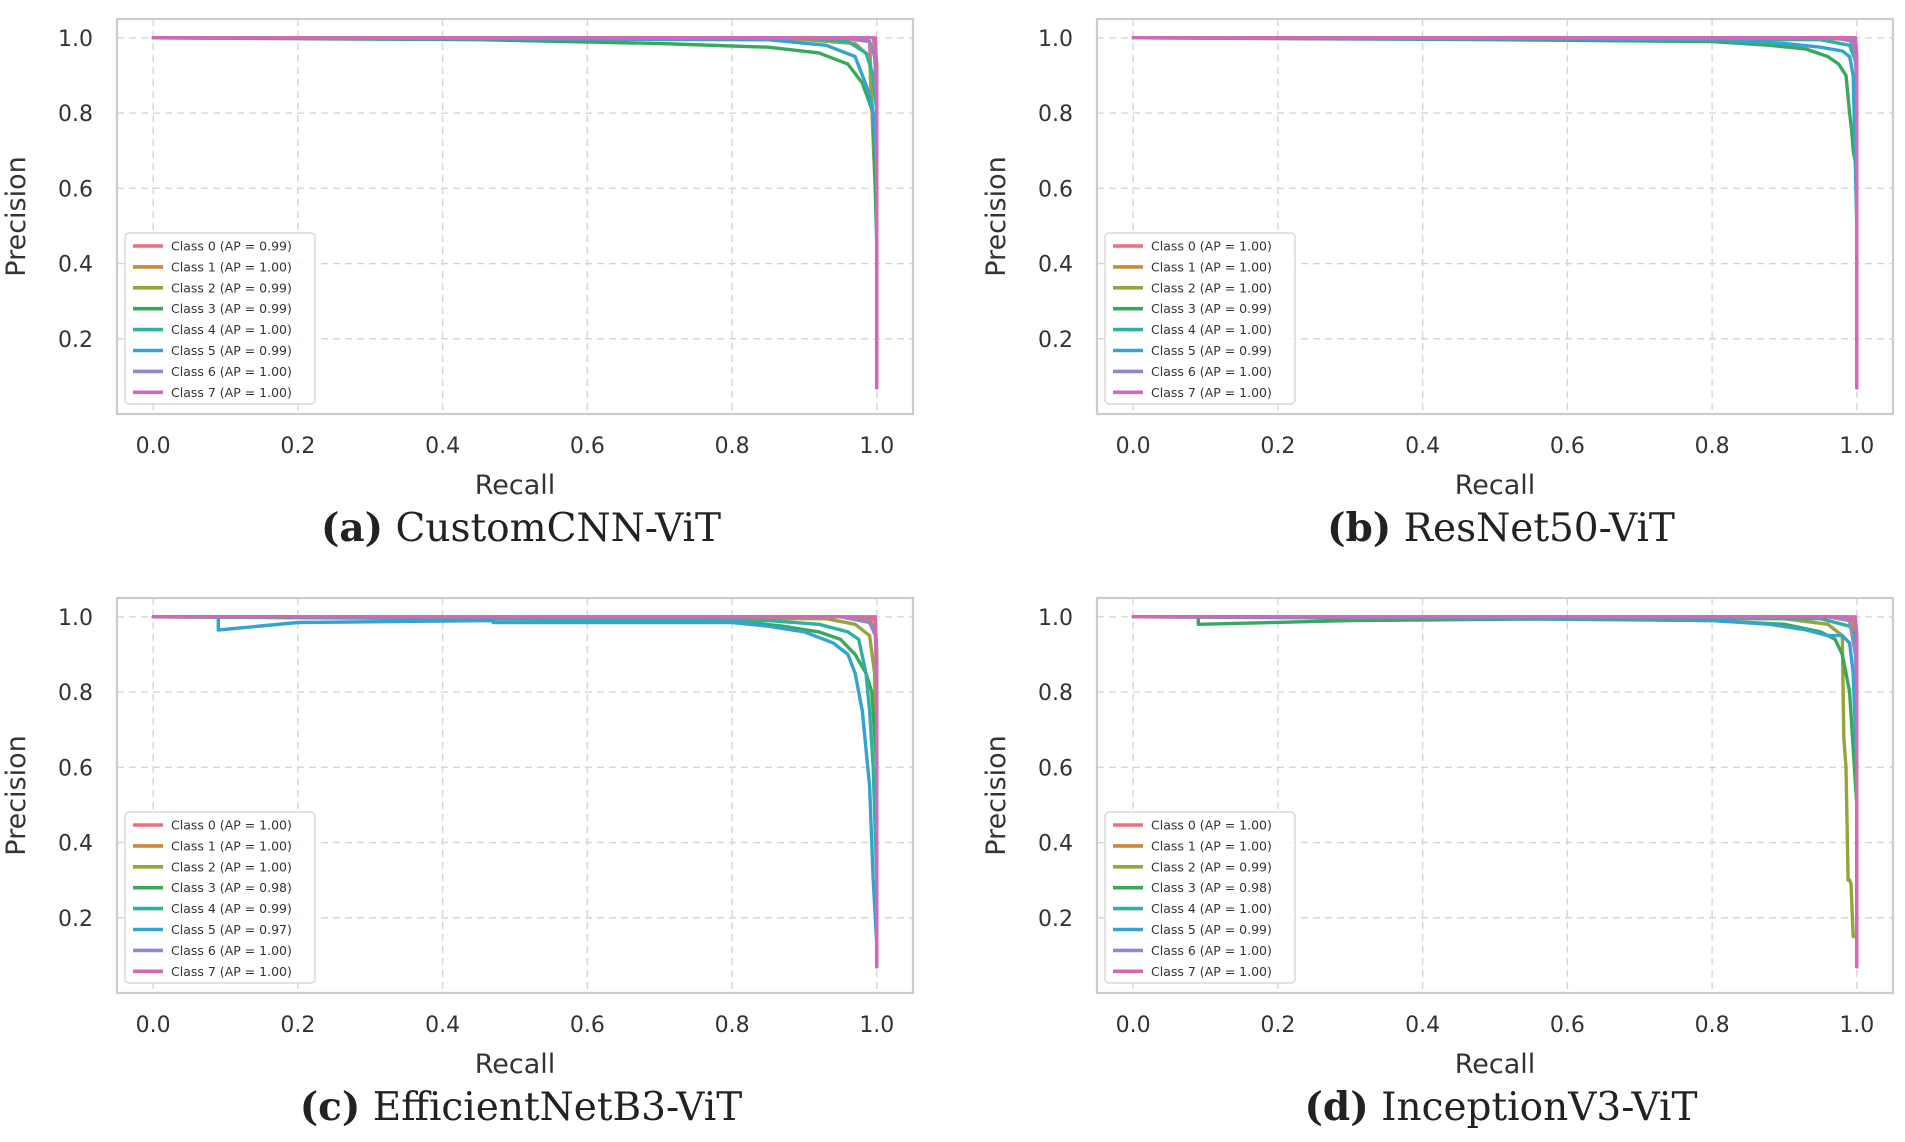 Image resolution: width=1905 pixels, height=1142 pixels. I want to click on subplot-title: EfficientNetB3-ViT, so click(558, 1107).